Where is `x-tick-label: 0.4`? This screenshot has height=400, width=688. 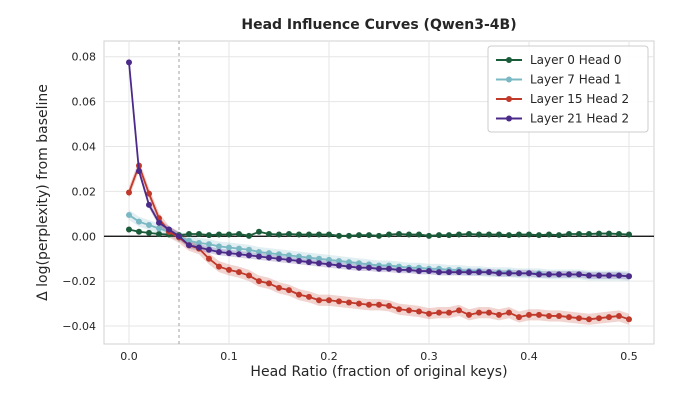
x-tick-label: 0.4 is located at coordinates (529, 356).